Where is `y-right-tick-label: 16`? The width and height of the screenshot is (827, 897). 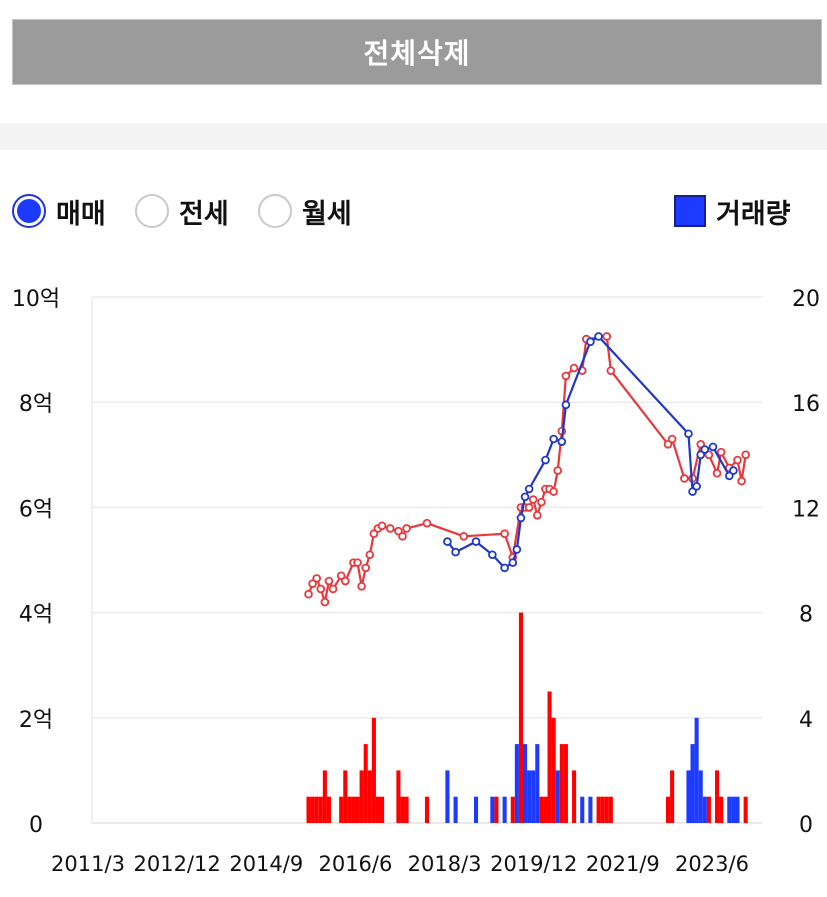
y-right-tick-label: 16 is located at coordinates (806, 404).